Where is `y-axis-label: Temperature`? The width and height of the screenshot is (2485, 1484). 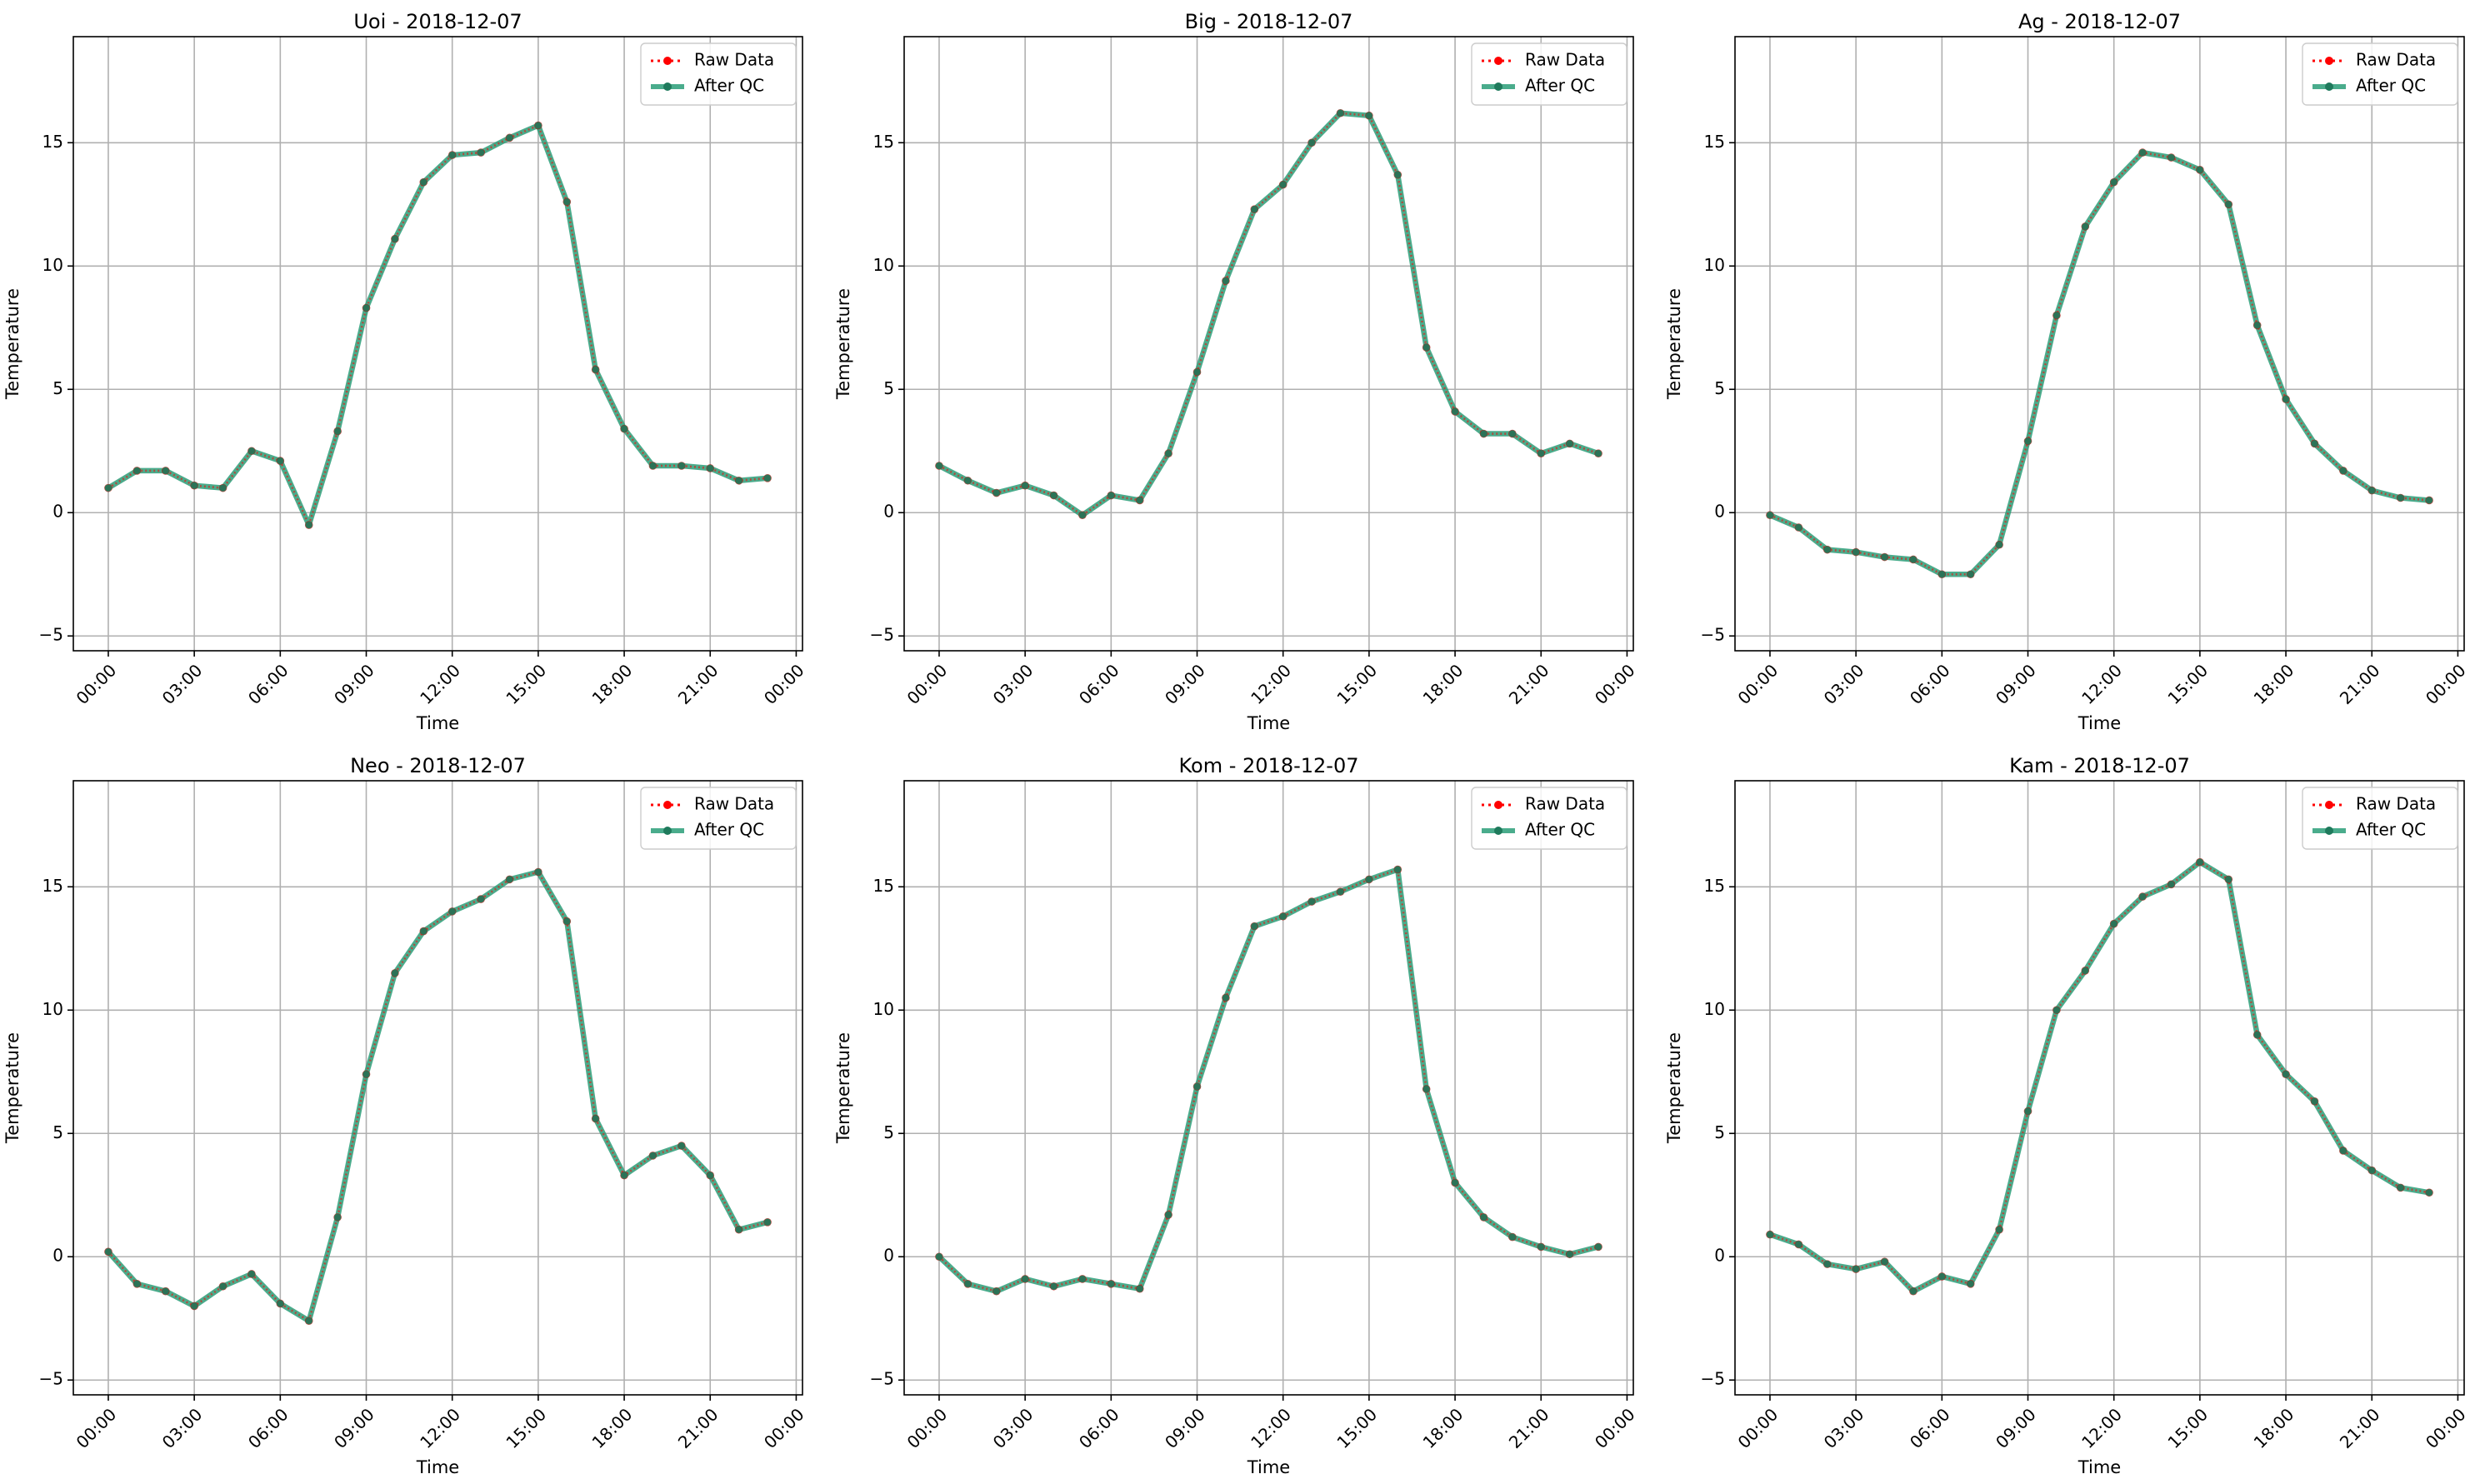
y-axis-label: Temperature is located at coordinates (1674, 1088).